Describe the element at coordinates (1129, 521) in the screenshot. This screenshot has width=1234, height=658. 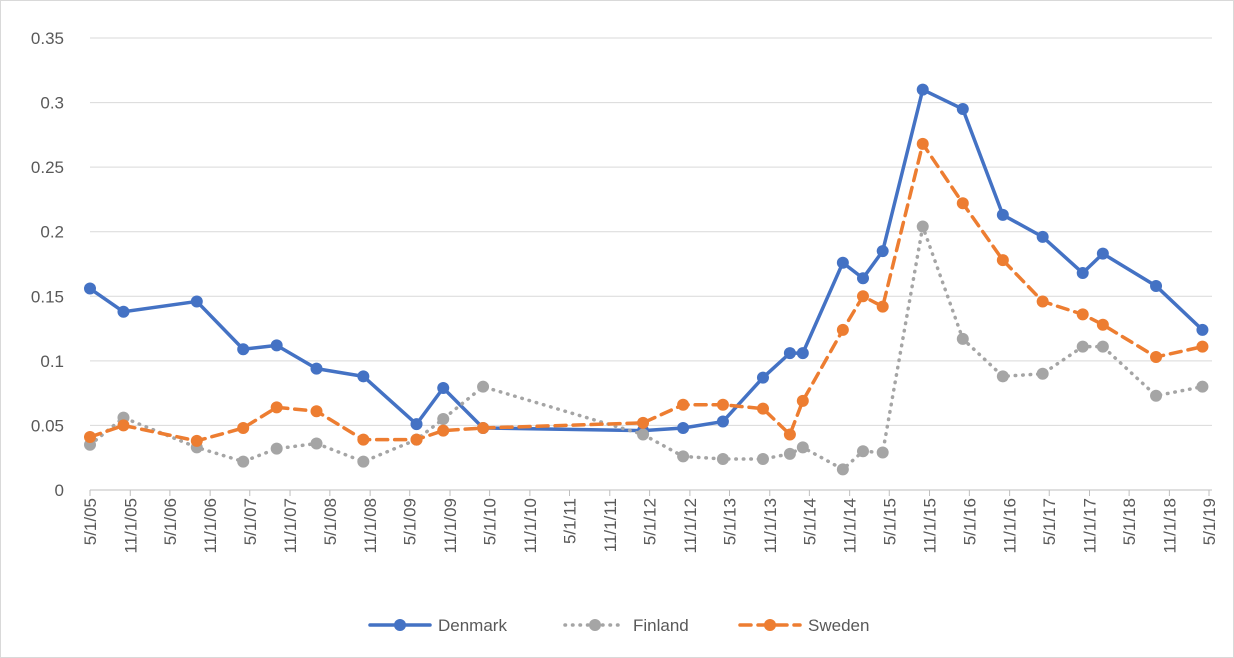
I see `x-tick-label: 5/1/18` at that location.